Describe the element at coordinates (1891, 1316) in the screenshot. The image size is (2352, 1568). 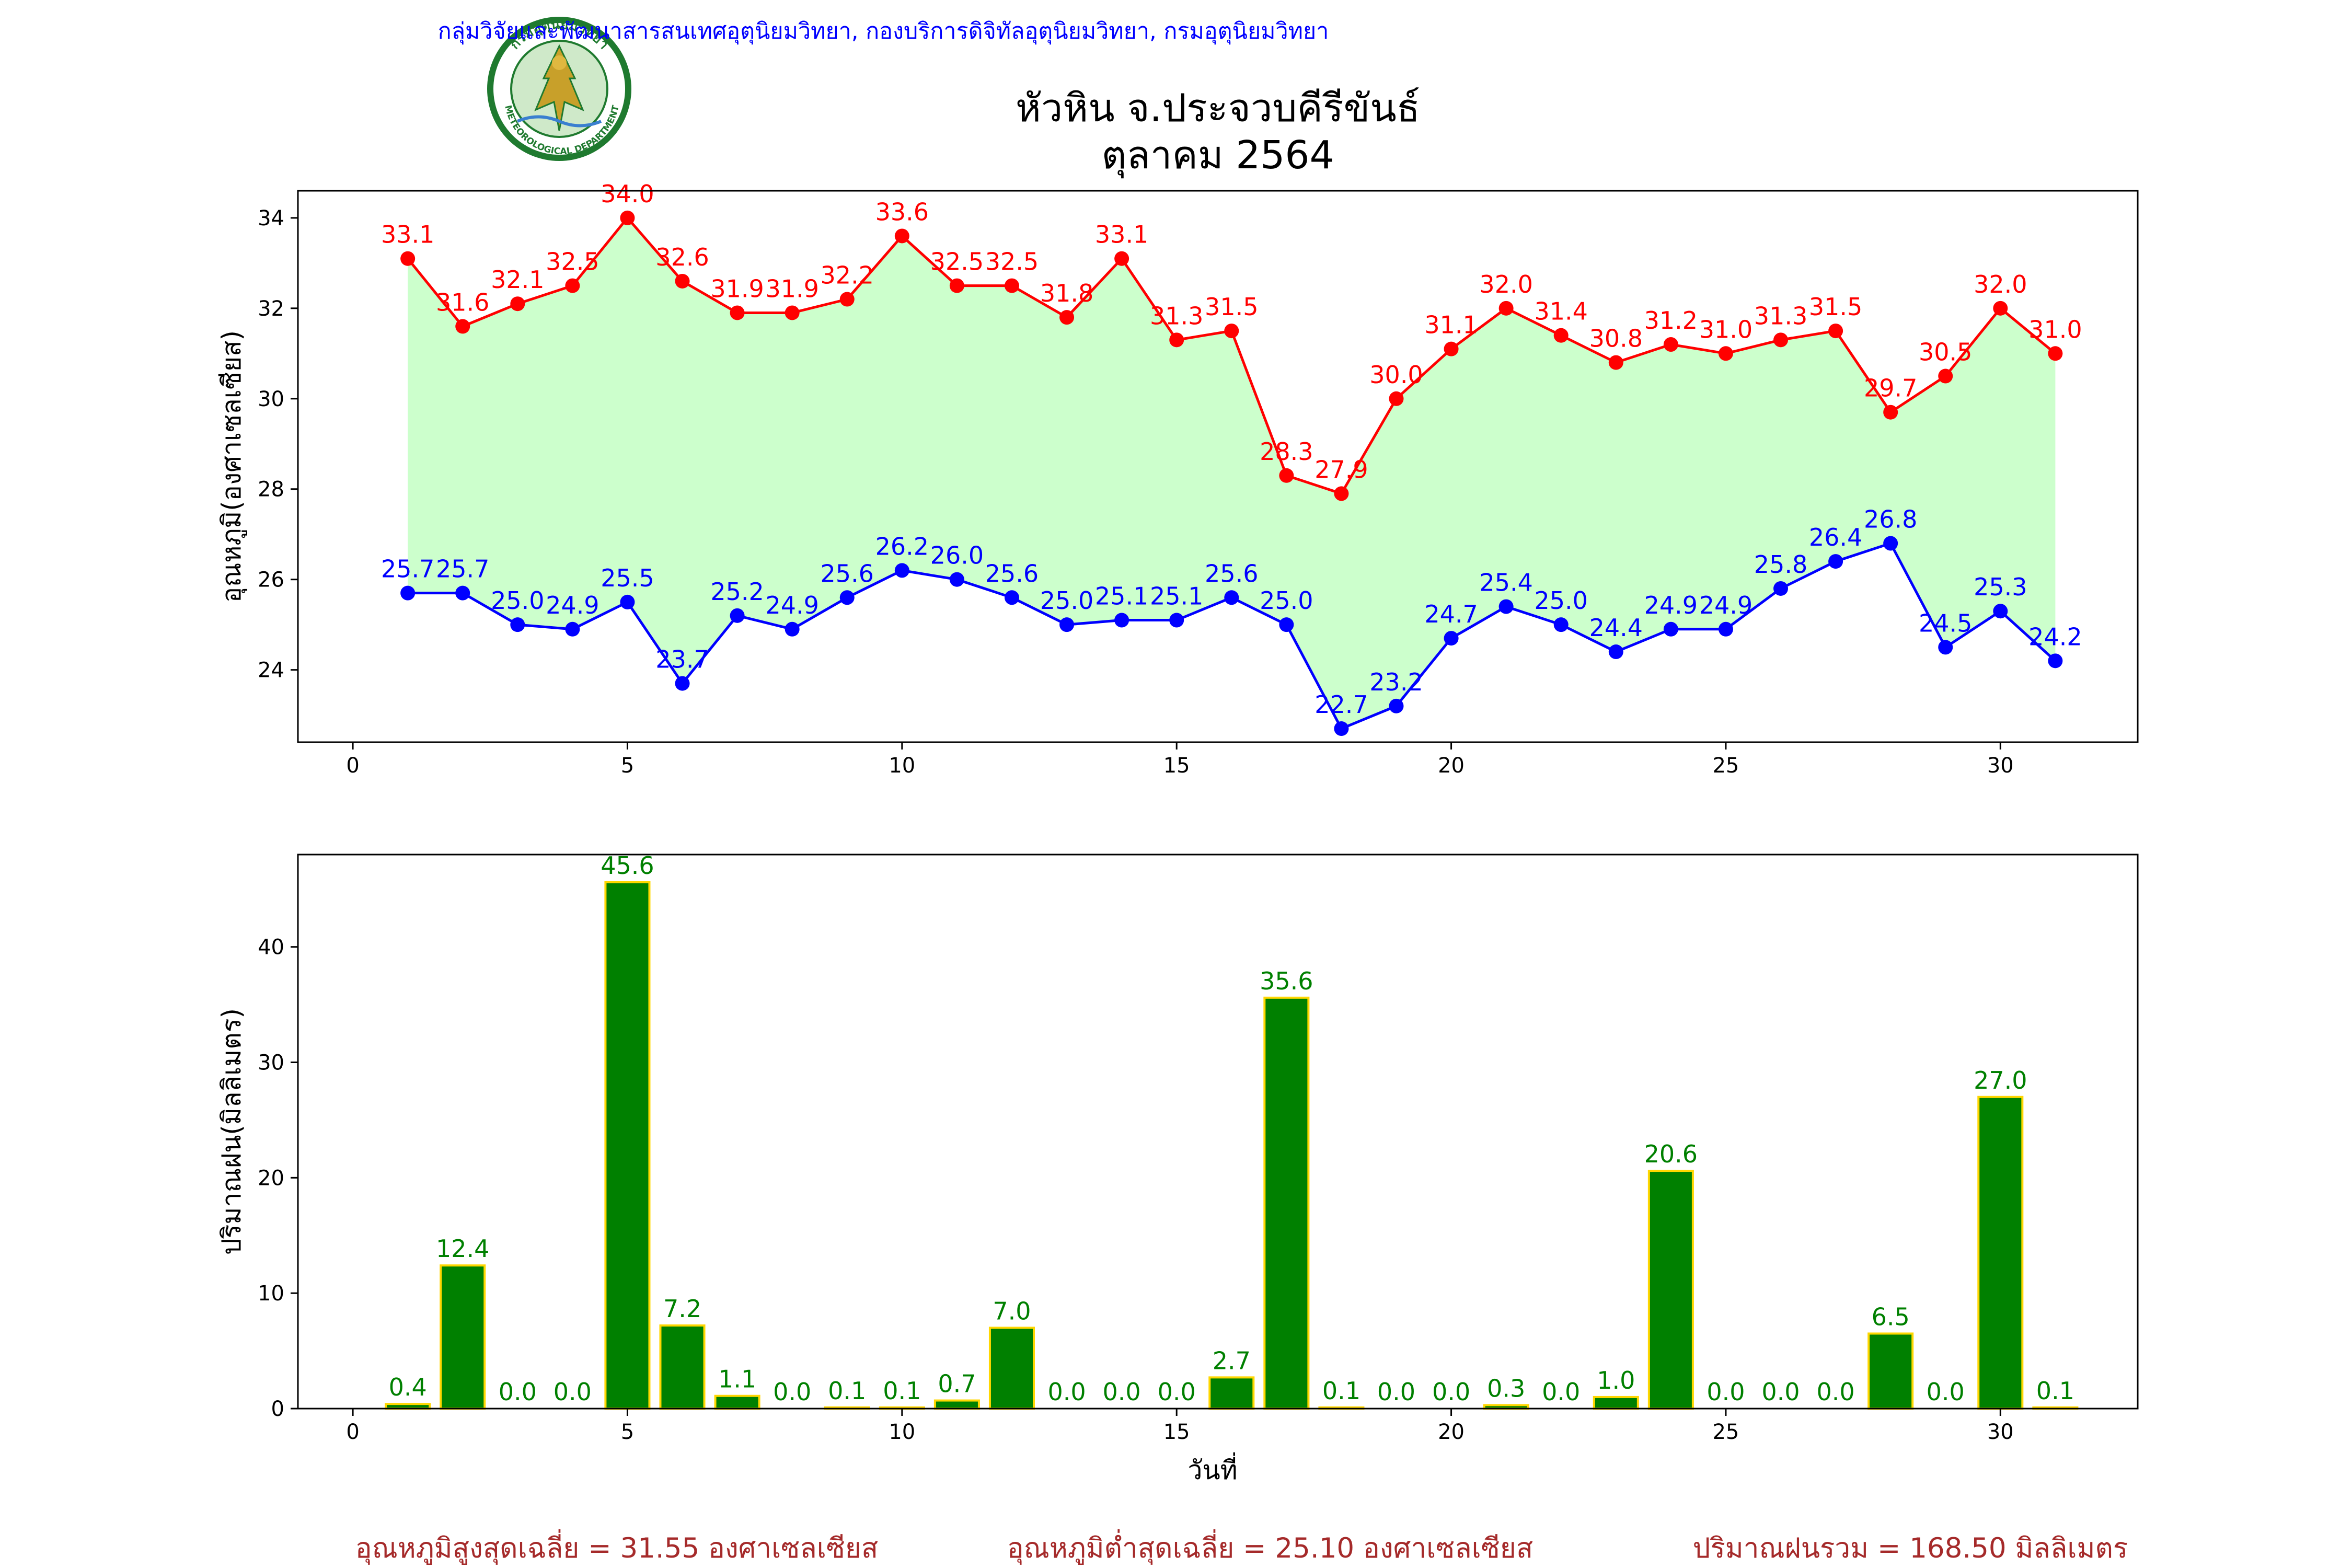
I see `rainfall-label: 6.5` at that location.